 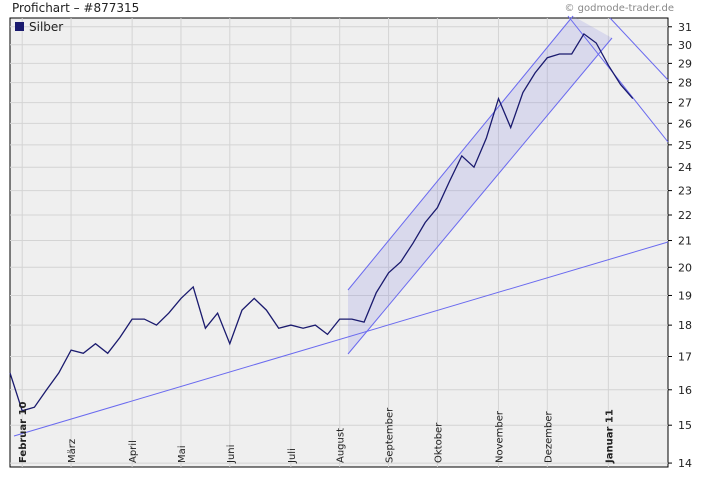 I want to click on x-tick-label: September, so click(x=390, y=435).